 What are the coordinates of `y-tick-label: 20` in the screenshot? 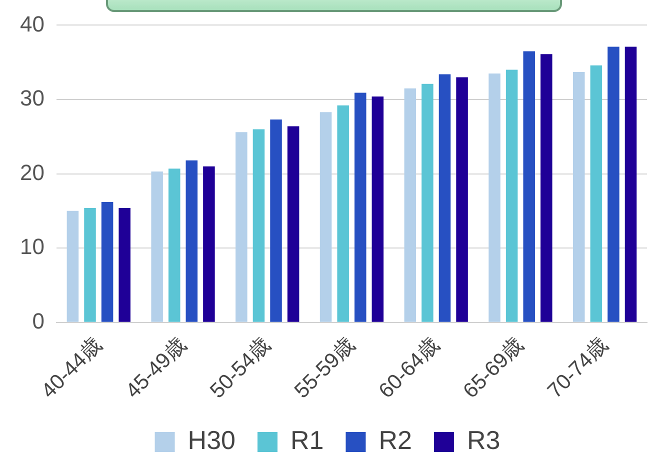 It's located at (32, 172).